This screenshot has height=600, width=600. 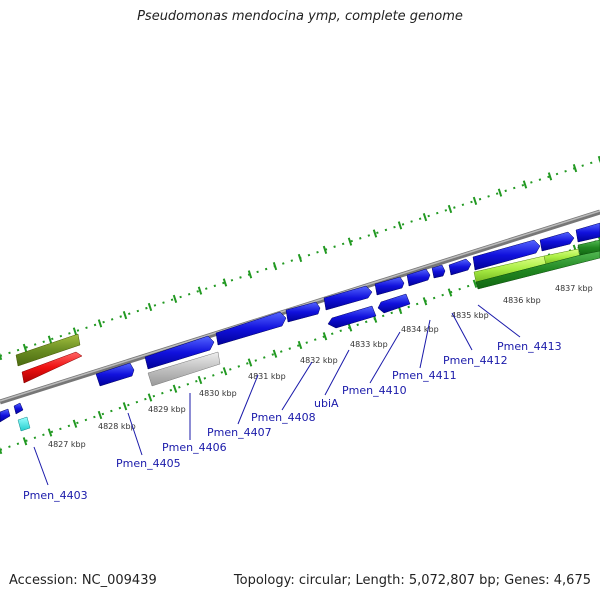 What do you see at coordinates (267, 376) in the screenshot?
I see `scale-label: 4831 kbp` at bounding box center [267, 376].